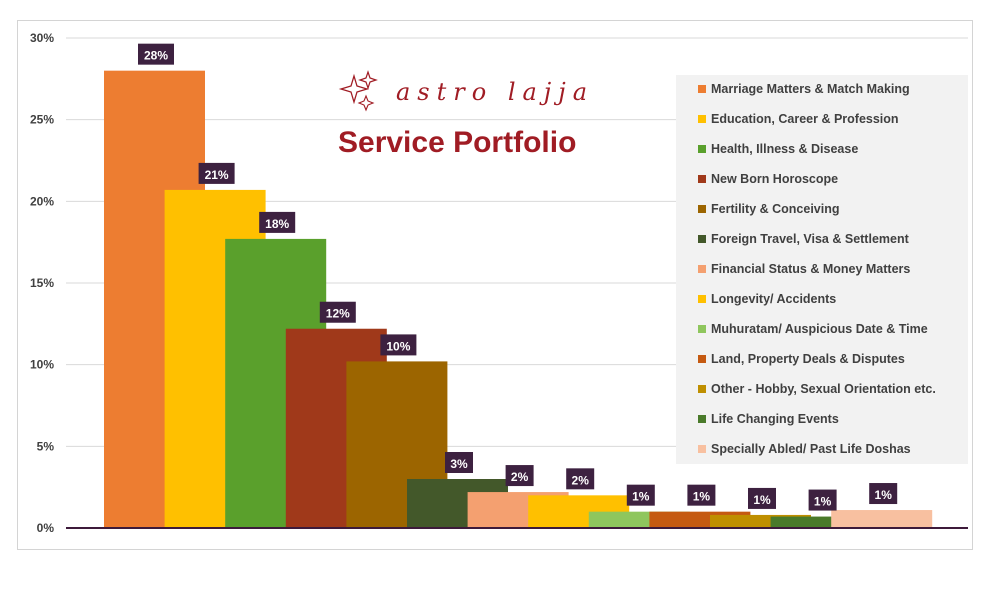 The image size is (1004, 591). I want to click on legend-label: Life Changing Events, so click(775, 419).